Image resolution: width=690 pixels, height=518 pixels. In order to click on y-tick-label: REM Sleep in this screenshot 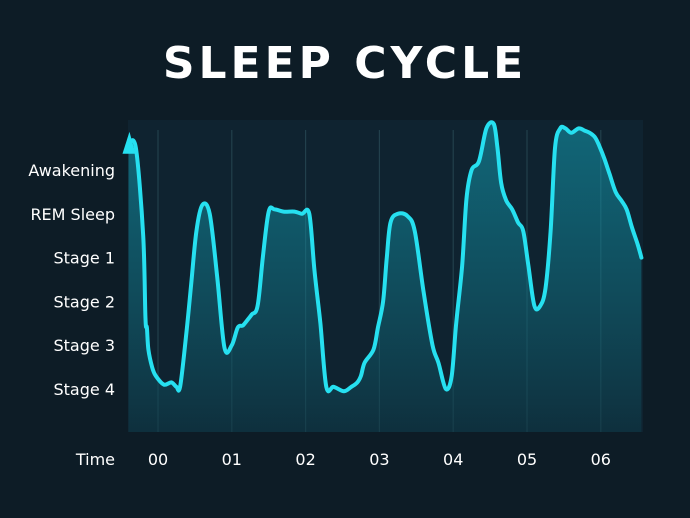, I will do `click(72, 214)`.